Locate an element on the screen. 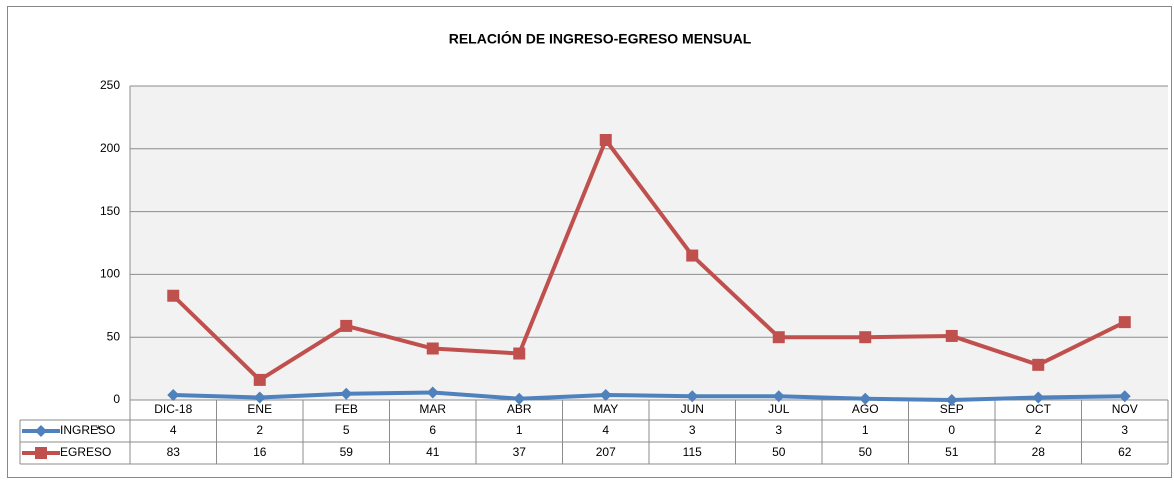 This screenshot has height=482, width=1174. table-value: 5 is located at coordinates (346, 430).